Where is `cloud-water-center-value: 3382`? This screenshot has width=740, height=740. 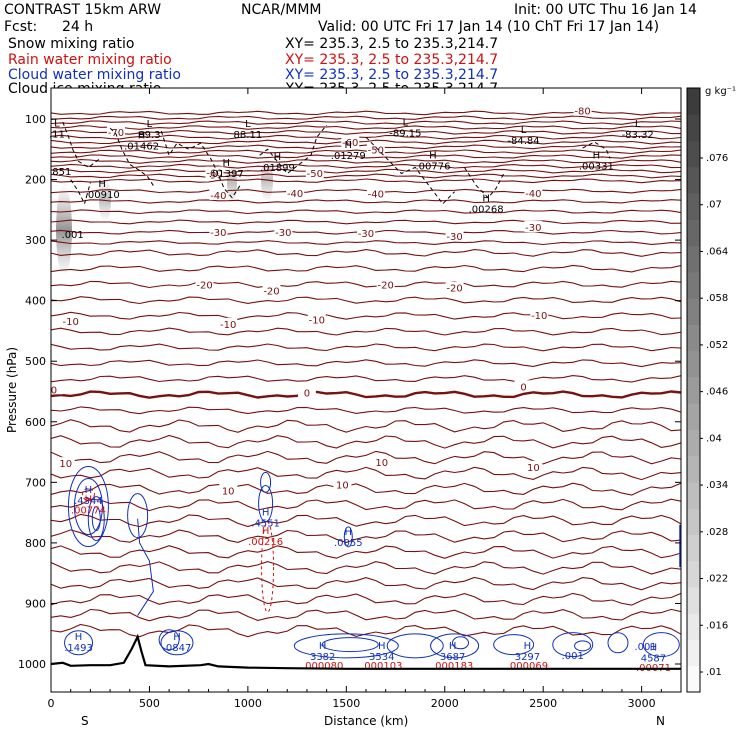 cloud-water-center-value: 3382 is located at coordinates (322, 657).